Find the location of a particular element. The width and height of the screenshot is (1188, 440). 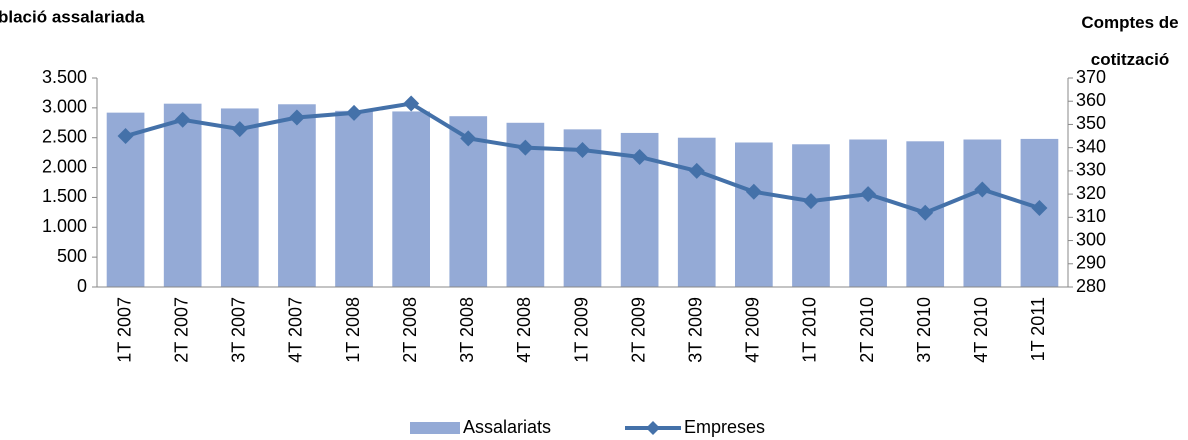

y2-tick-label: 280 is located at coordinates (1091, 286).